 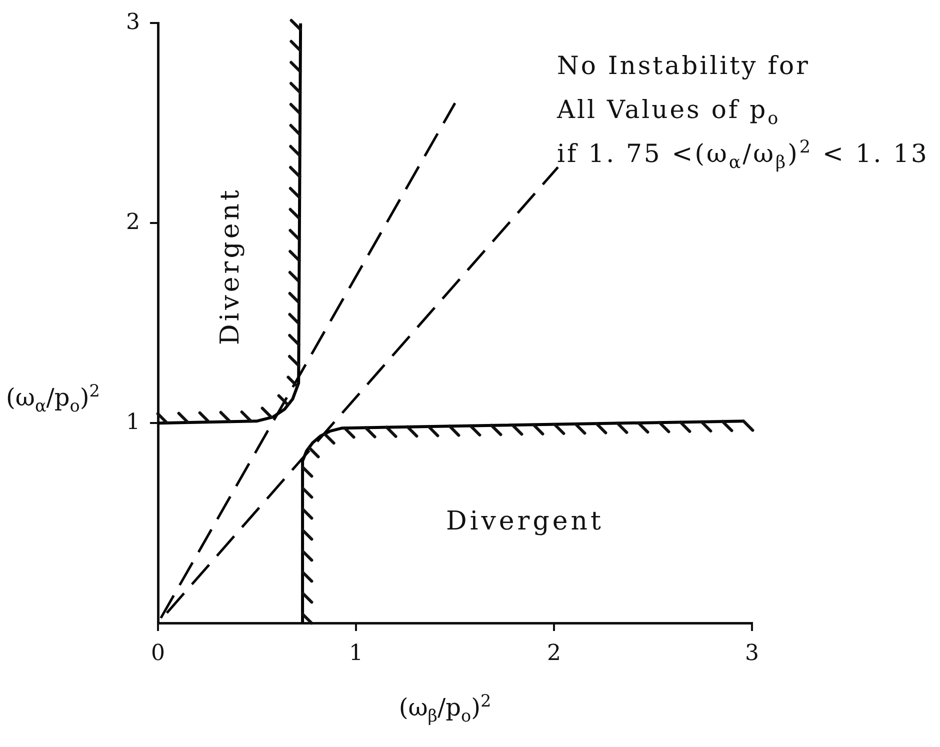 I want to click on y-tick-label: 3, so click(x=133, y=22).